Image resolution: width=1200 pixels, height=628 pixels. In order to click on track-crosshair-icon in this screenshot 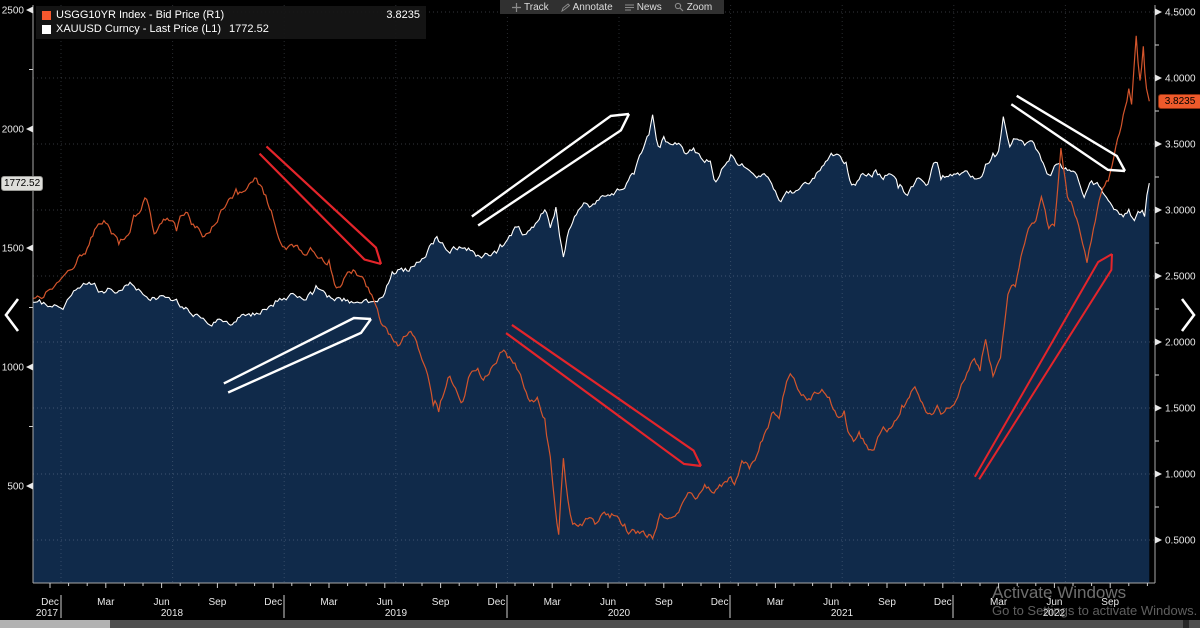, I will do `click(516, 7)`.